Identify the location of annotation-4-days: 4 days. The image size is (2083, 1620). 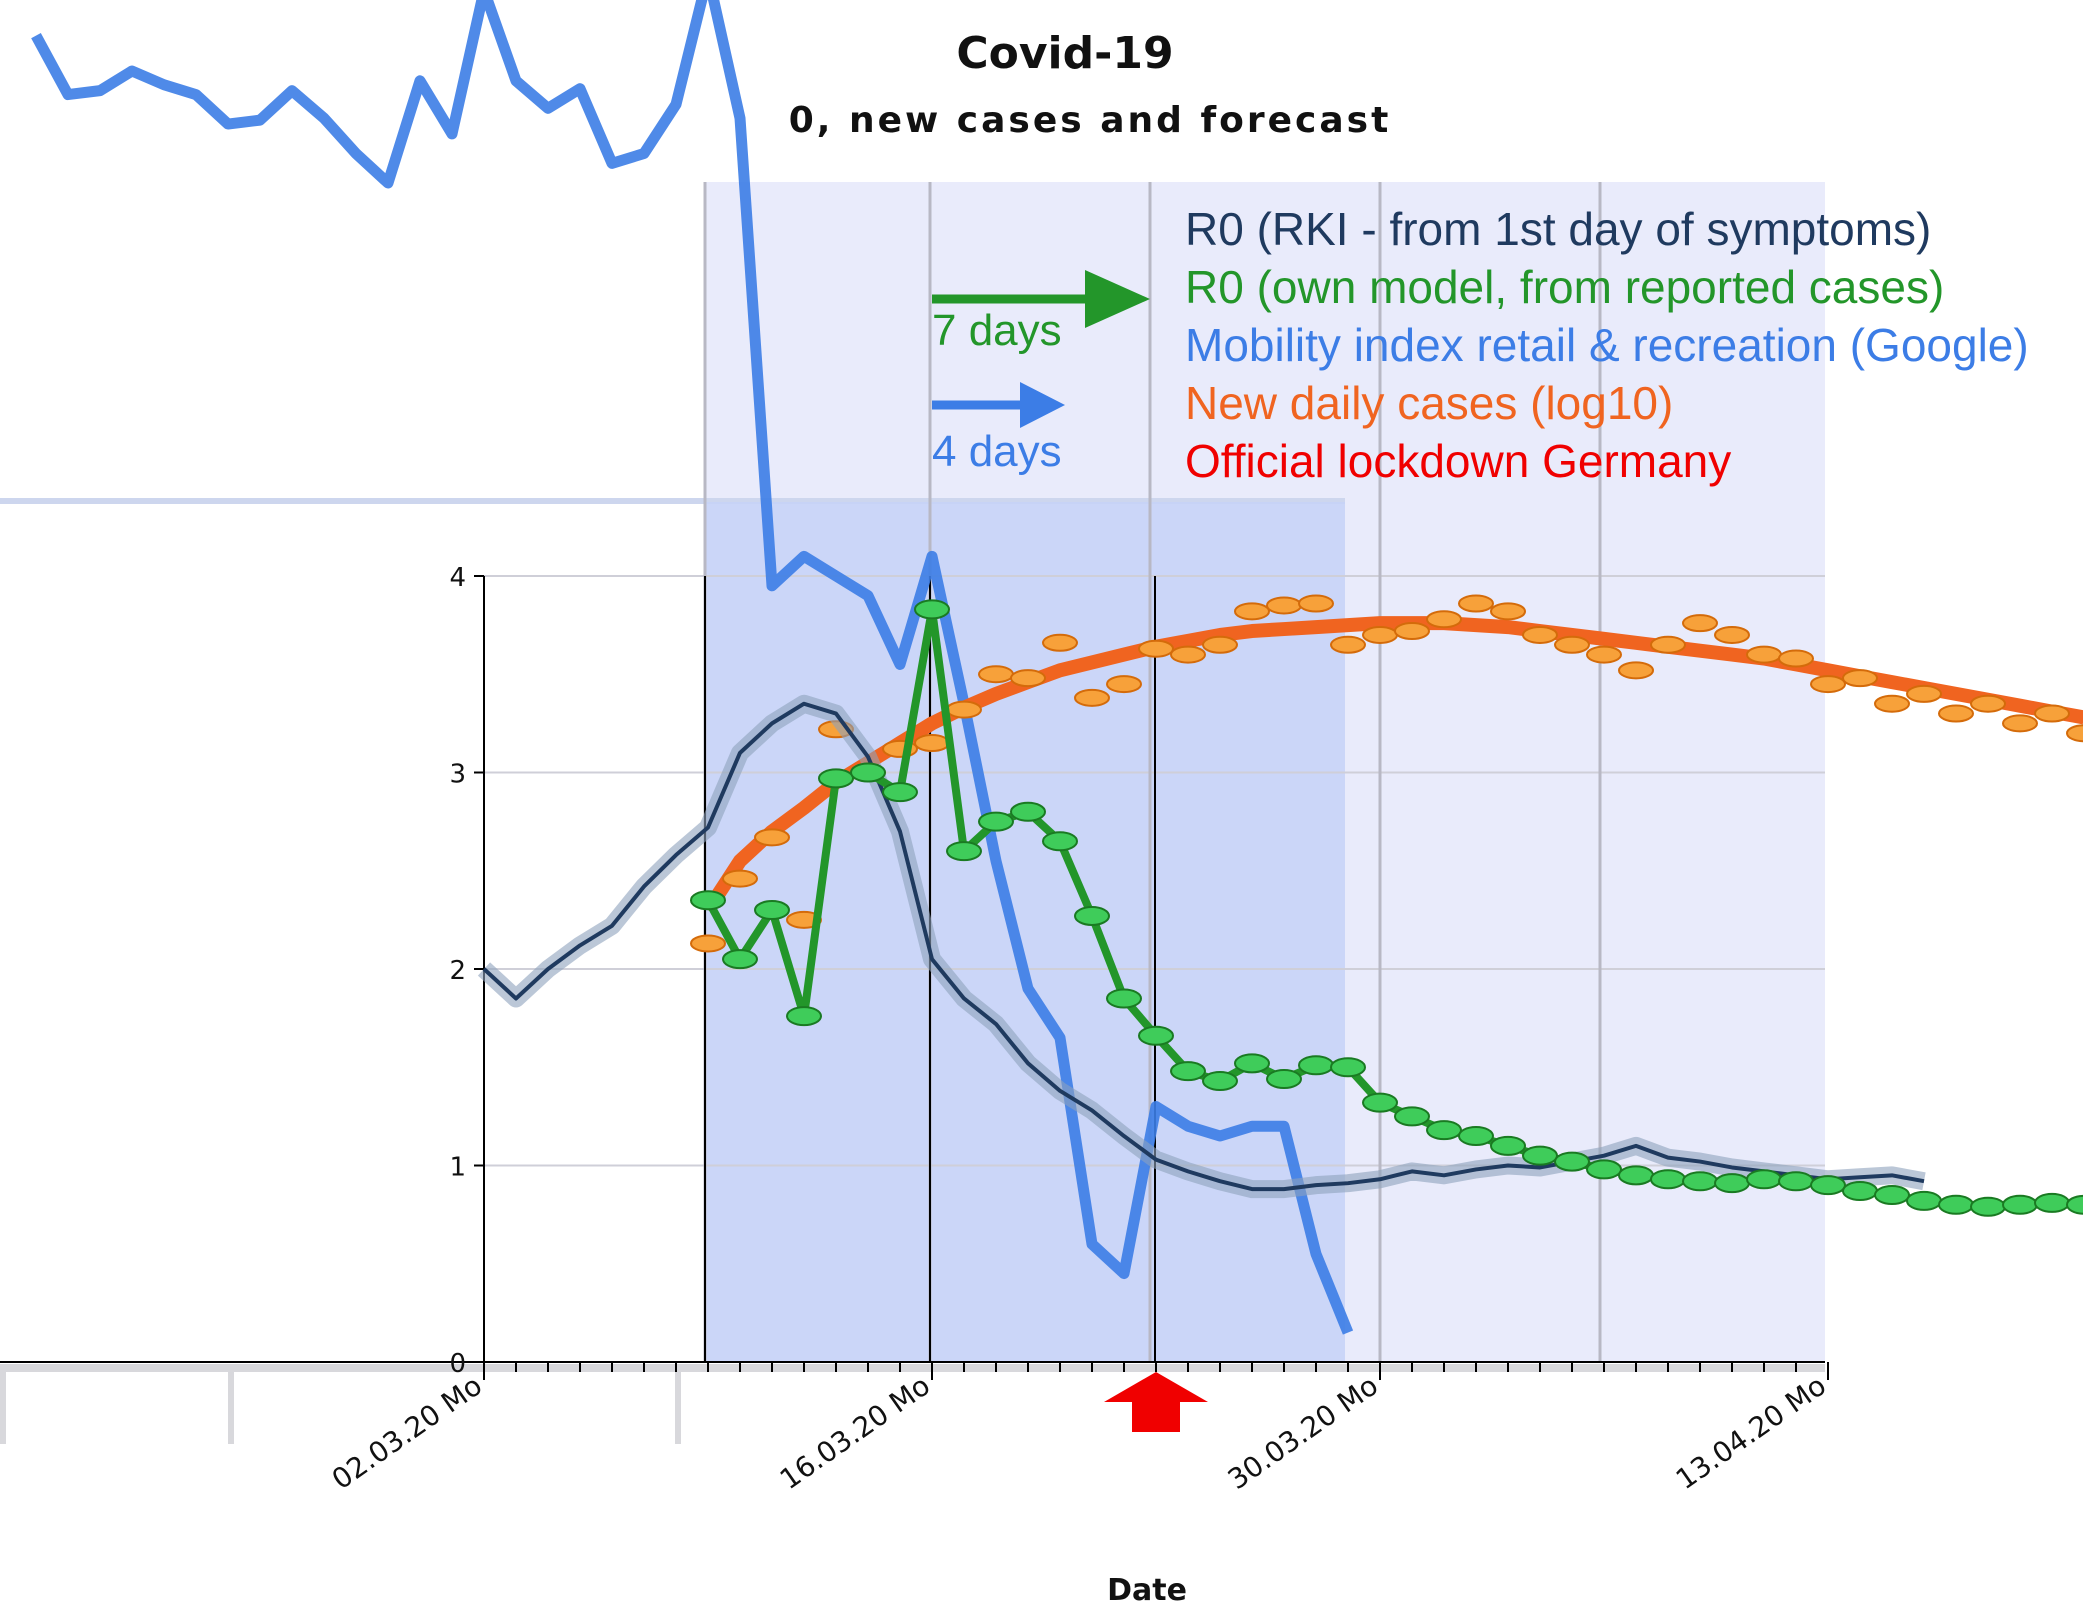
(998, 429).